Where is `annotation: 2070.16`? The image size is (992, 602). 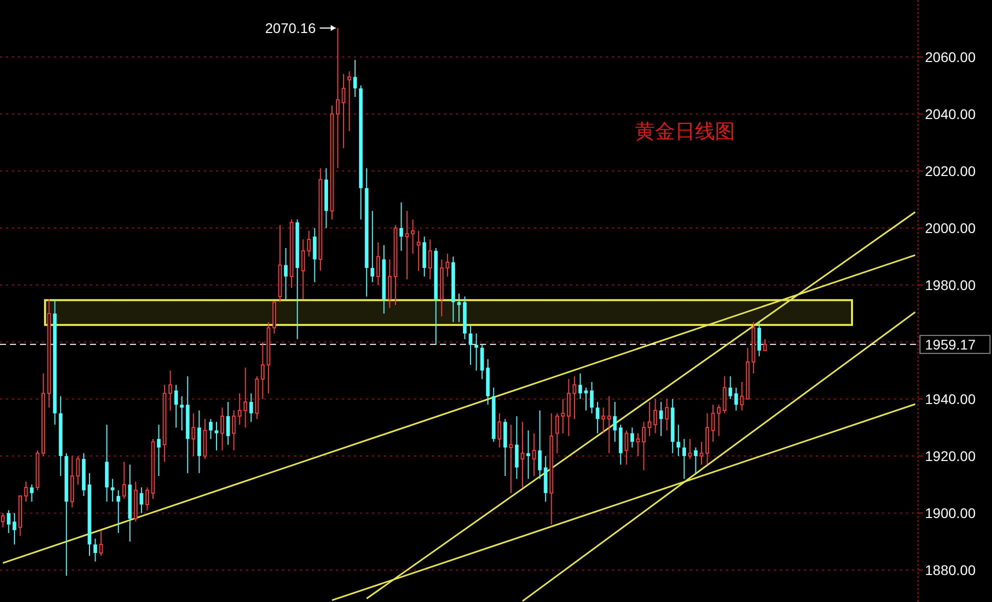 annotation: 2070.16 is located at coordinates (290, 28).